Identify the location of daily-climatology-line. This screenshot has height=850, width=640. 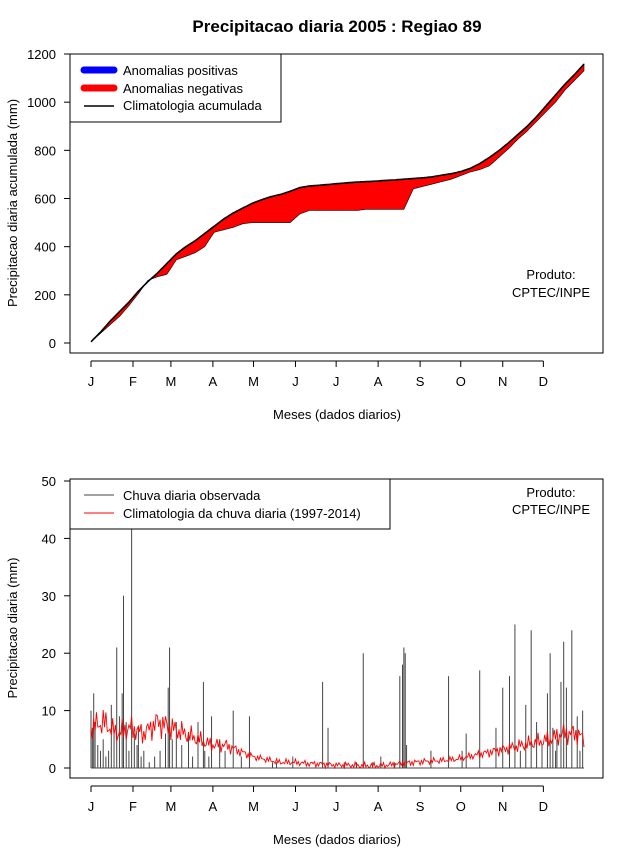
(337, 739).